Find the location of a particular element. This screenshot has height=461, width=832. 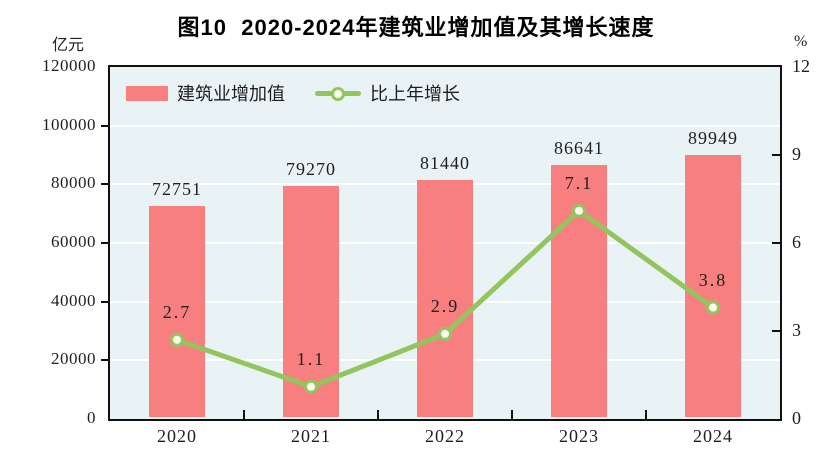

bar-value-label: 72751 is located at coordinates (177, 188).